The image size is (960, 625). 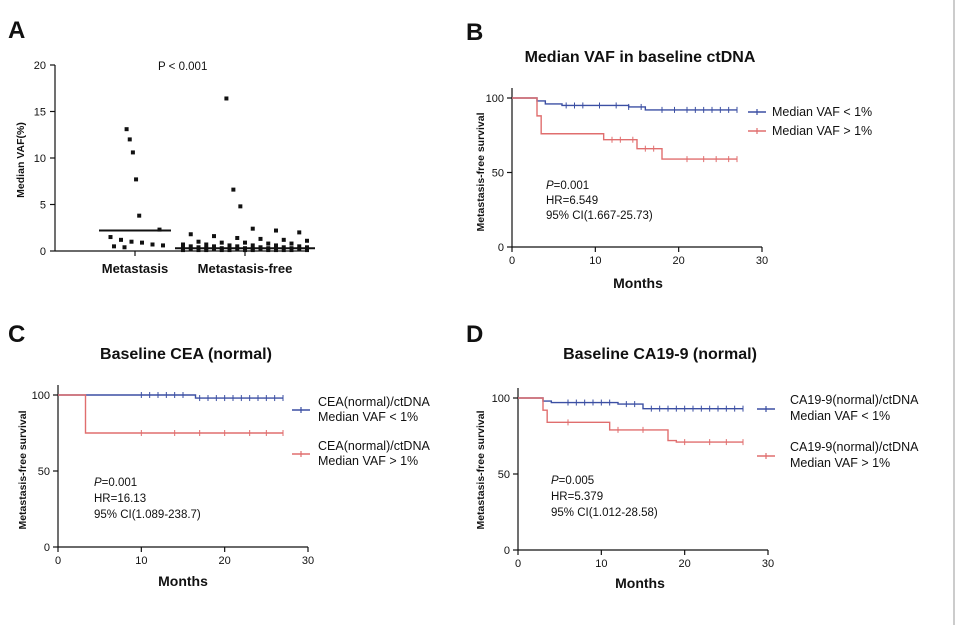 What do you see at coordinates (21, 160) in the screenshot?
I see `panel-a-ylabel: Median VAF(%)` at bounding box center [21, 160].